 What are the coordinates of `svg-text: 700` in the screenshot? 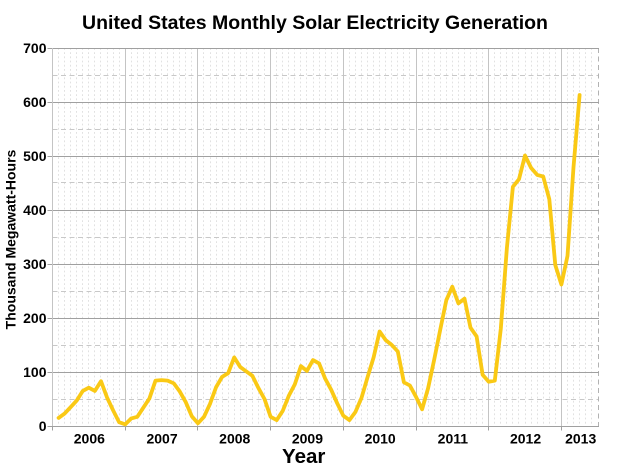 It's located at (35, 48).